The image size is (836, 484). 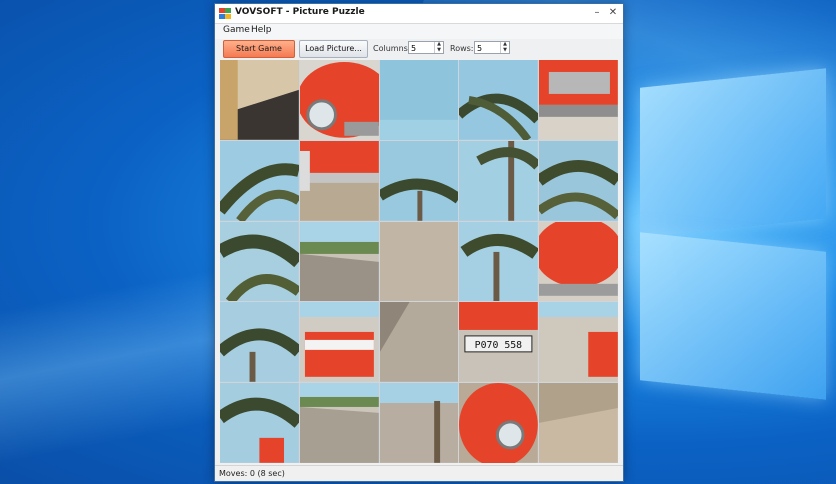 I want to click on window-title: VOVSOFT - Picture Puzzle, so click(x=300, y=12).